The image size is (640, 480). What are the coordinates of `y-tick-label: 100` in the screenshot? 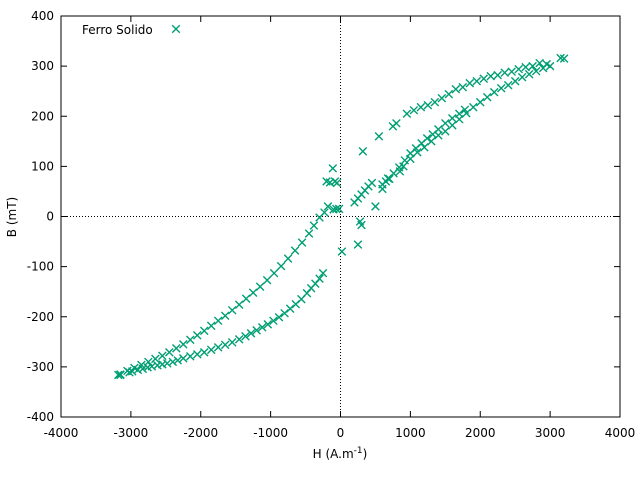 It's located at (42, 166).